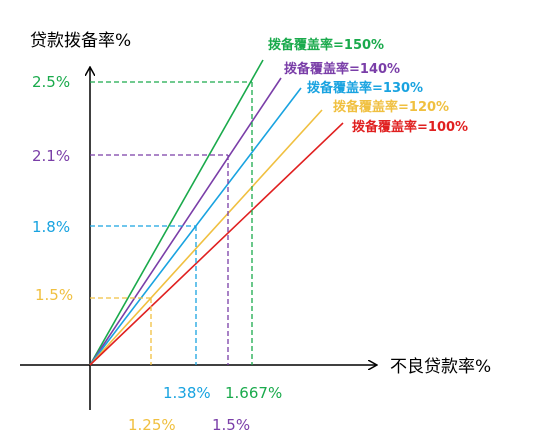 Image resolution: width=550 pixels, height=448 pixels. Describe the element at coordinates (253, 393) in the screenshot. I see `x-tick-label: 1.667%` at that location.